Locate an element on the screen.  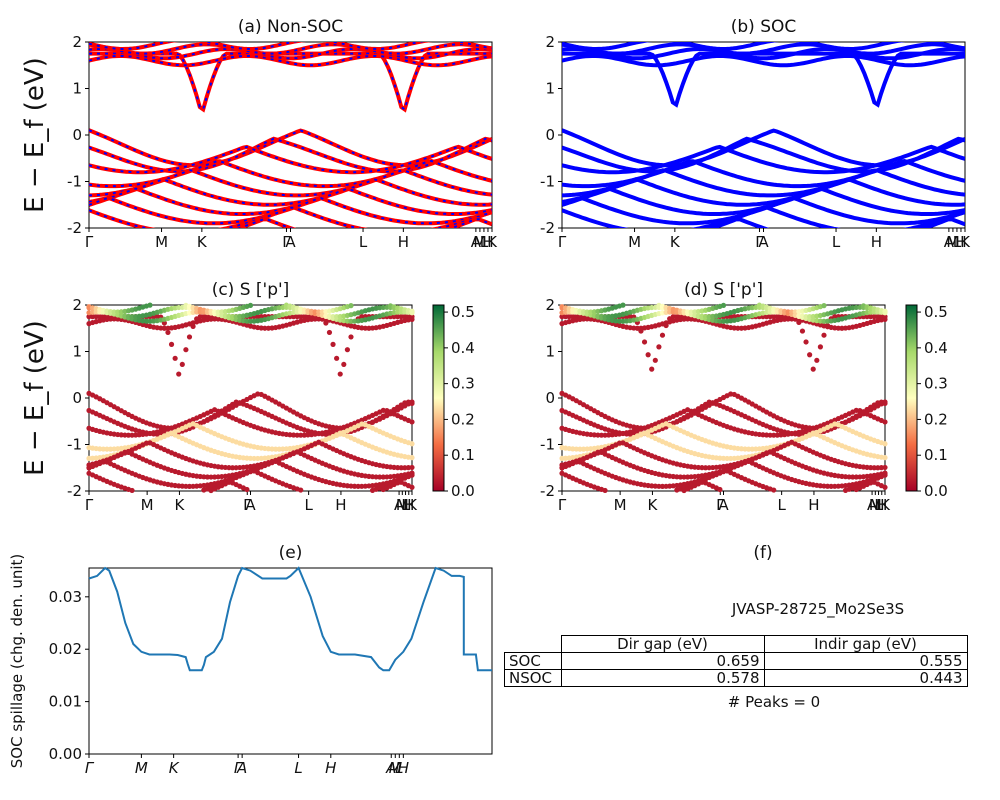
panel-d-xtick-label: H is located at coordinates (881, 505).